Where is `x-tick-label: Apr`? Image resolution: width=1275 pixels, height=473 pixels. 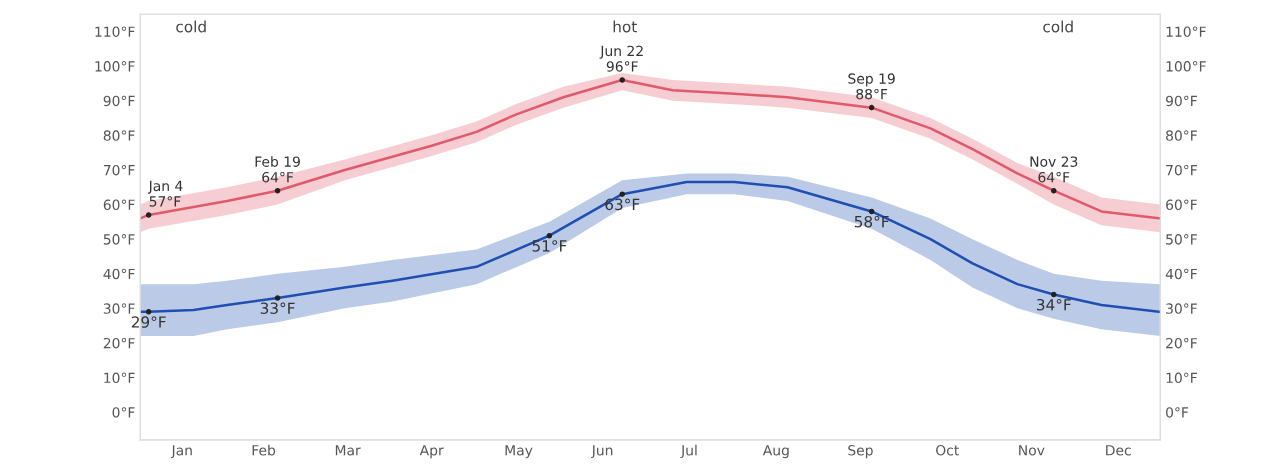
x-tick-label: Apr is located at coordinates (431, 452).